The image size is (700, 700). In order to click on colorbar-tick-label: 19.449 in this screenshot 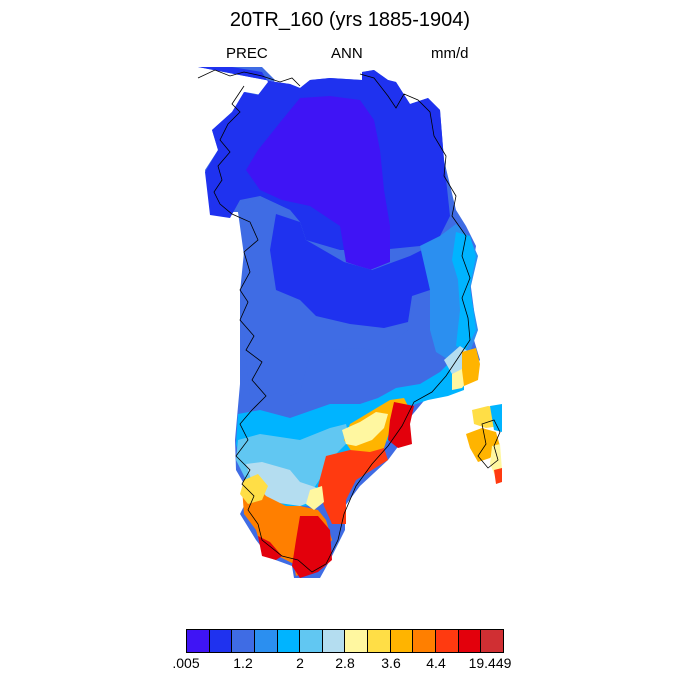, I will do `click(490, 663)`.